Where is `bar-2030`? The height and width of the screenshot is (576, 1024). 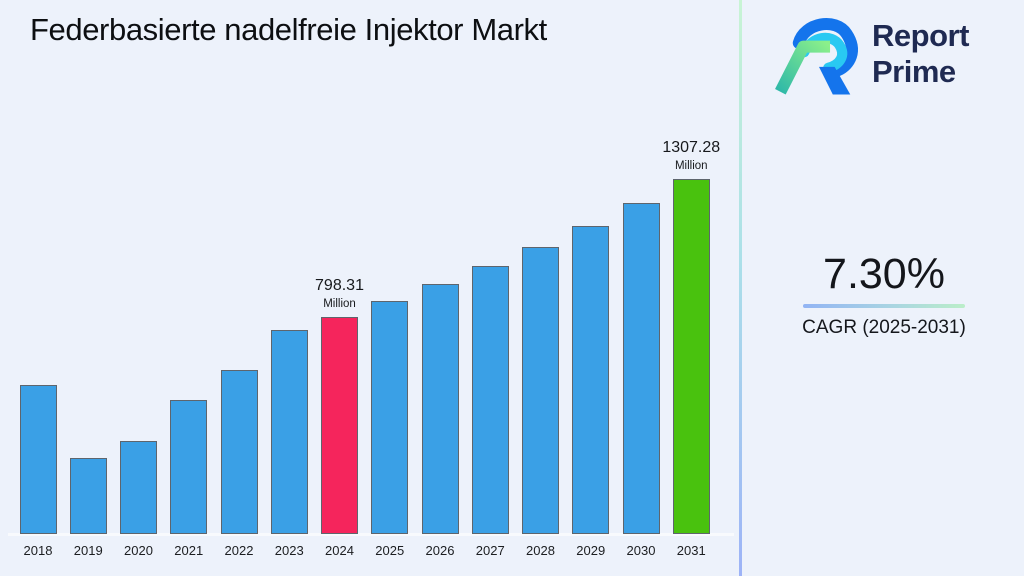
bar-2030 is located at coordinates (641, 368).